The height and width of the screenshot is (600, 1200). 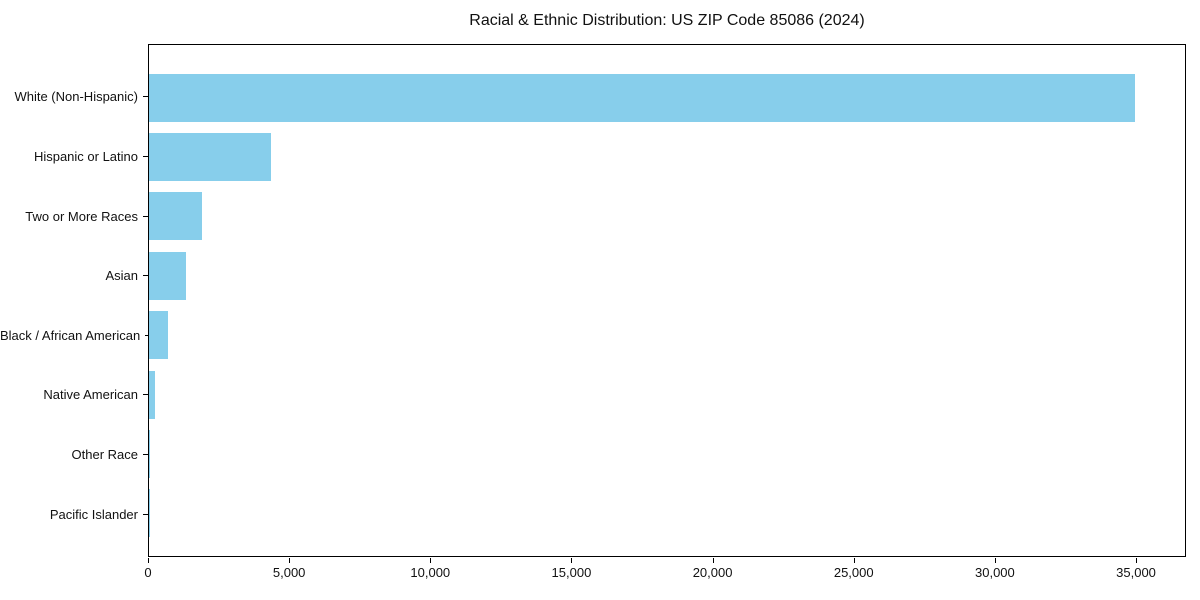 What do you see at coordinates (93, 514) in the screenshot?
I see `y-tick-label: Pacific Islander` at bounding box center [93, 514].